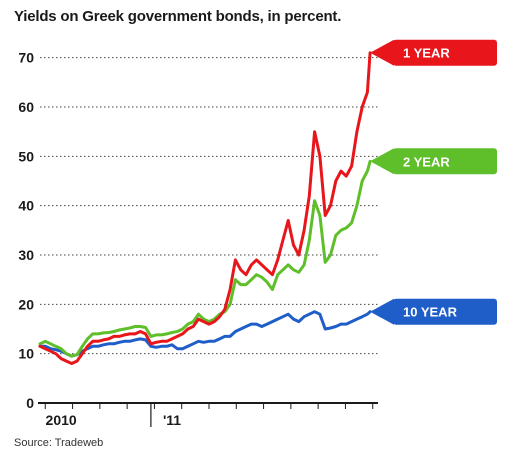 The width and height of the screenshot is (508, 455). Describe the element at coordinates (26, 107) in the screenshot. I see `y-tick-label: 60` at that location.